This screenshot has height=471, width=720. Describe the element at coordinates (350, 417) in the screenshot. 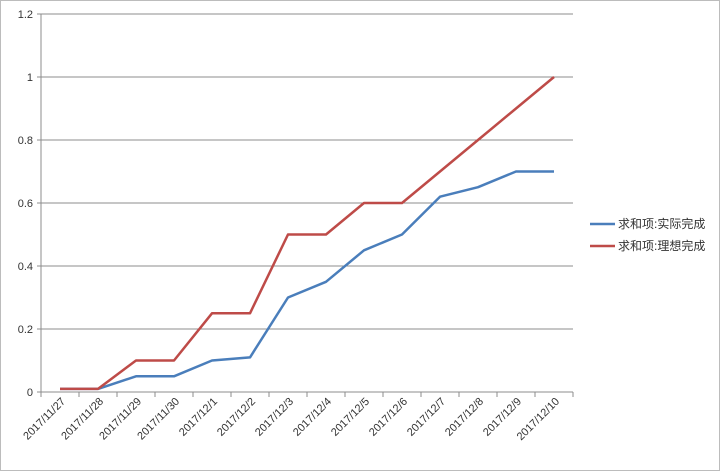

I see `x-tick-label: 2017/12/5` at that location.